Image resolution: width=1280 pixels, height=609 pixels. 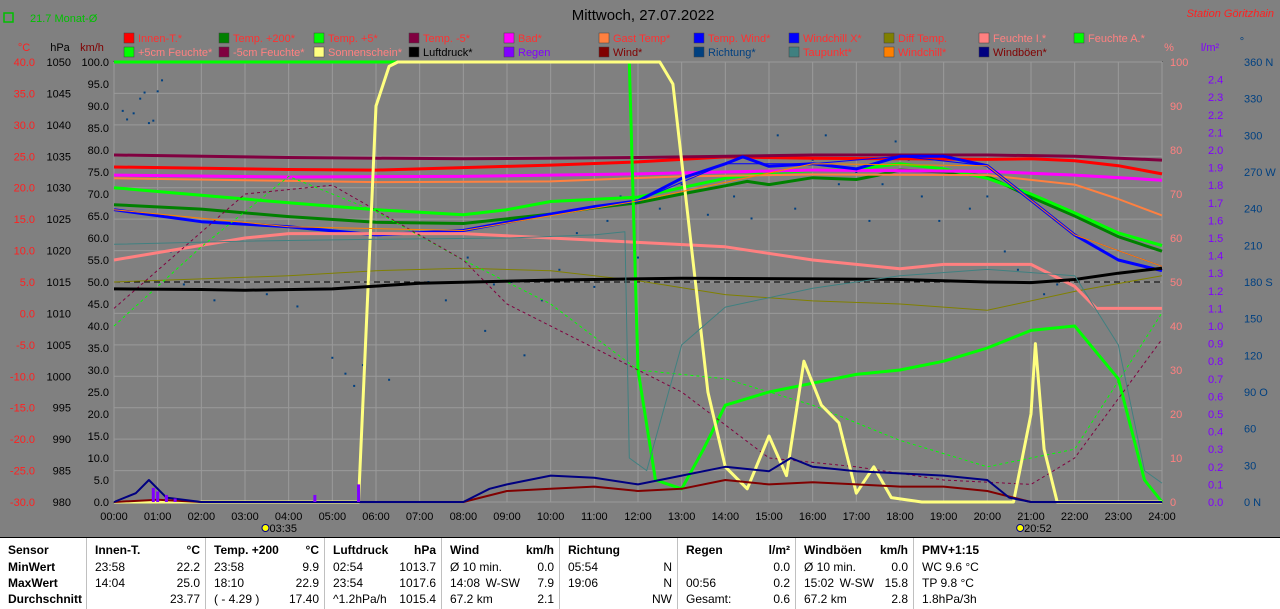 I want to click on stat-cell-time: Ø 10 min., so click(x=830, y=567).